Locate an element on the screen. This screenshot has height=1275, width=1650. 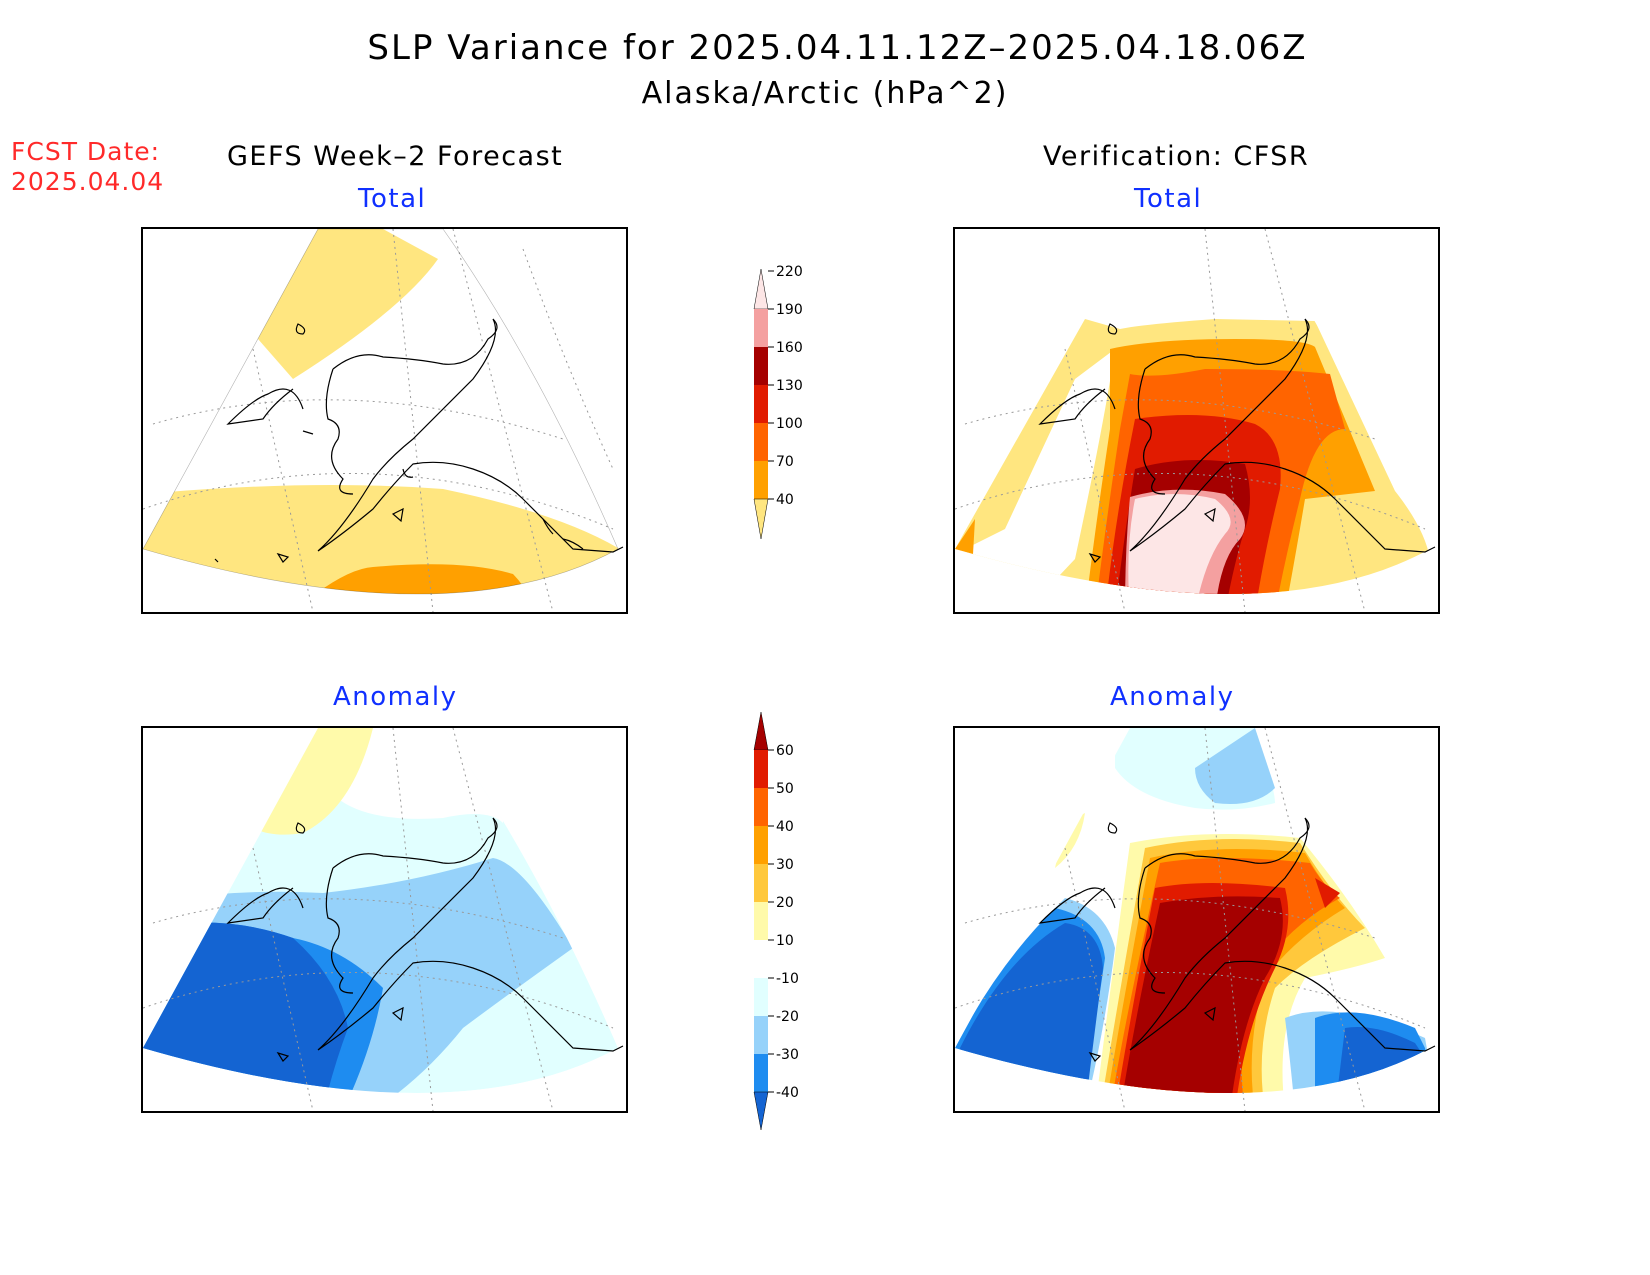
colorbar-anomaly-segment-top is located at coordinates (761, 731).